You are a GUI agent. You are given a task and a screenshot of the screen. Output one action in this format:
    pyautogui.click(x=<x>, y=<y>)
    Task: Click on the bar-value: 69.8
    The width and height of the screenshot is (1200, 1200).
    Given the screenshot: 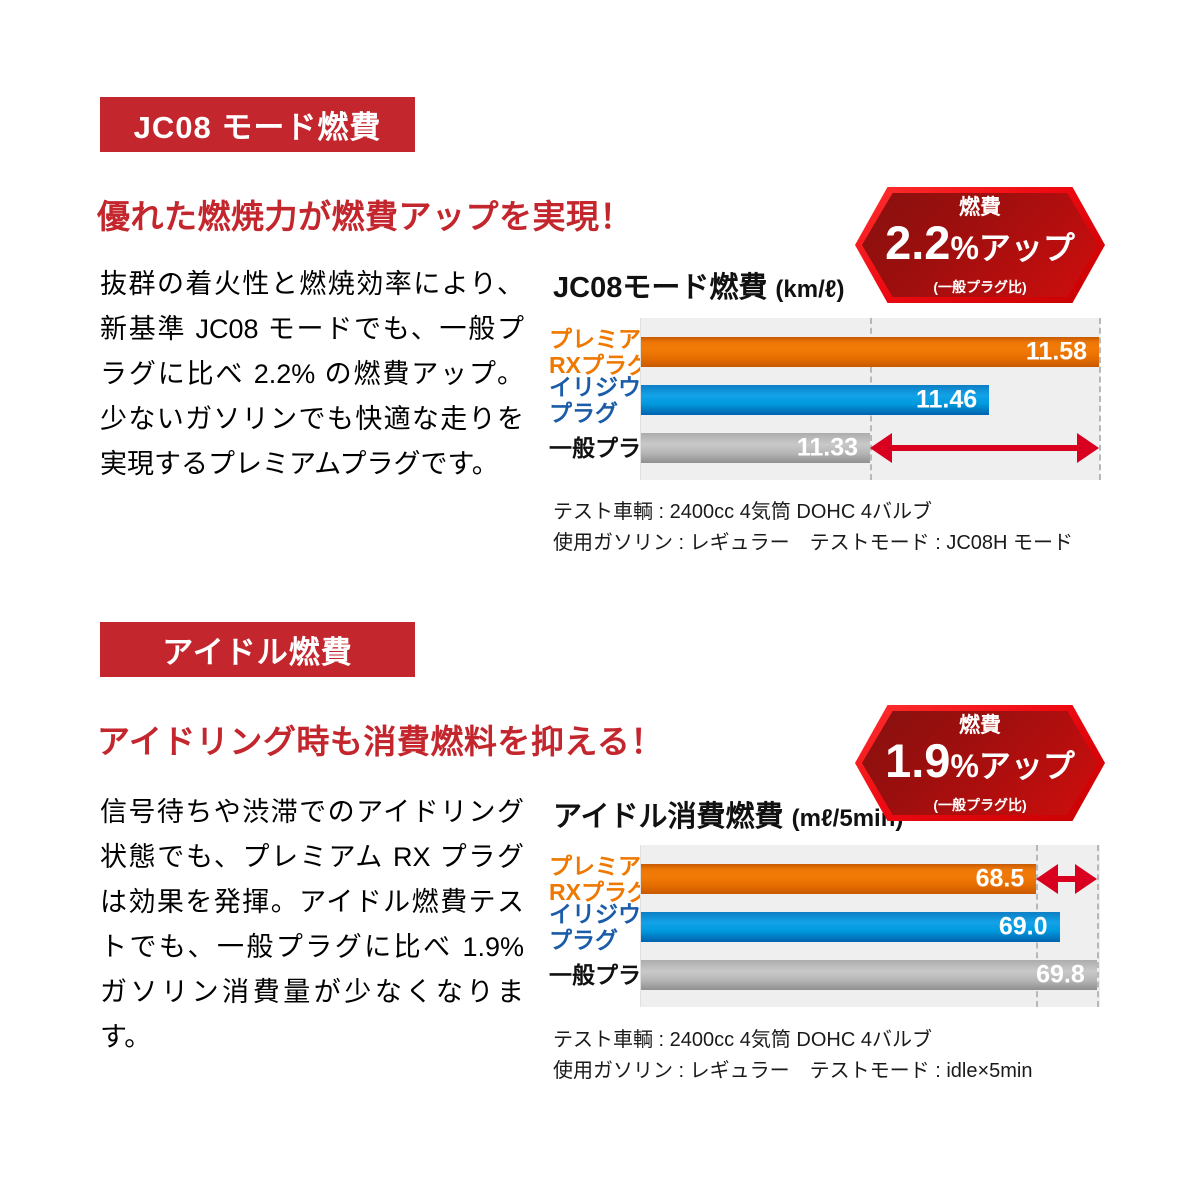 What is the action you would take?
    pyautogui.click(x=1060, y=974)
    